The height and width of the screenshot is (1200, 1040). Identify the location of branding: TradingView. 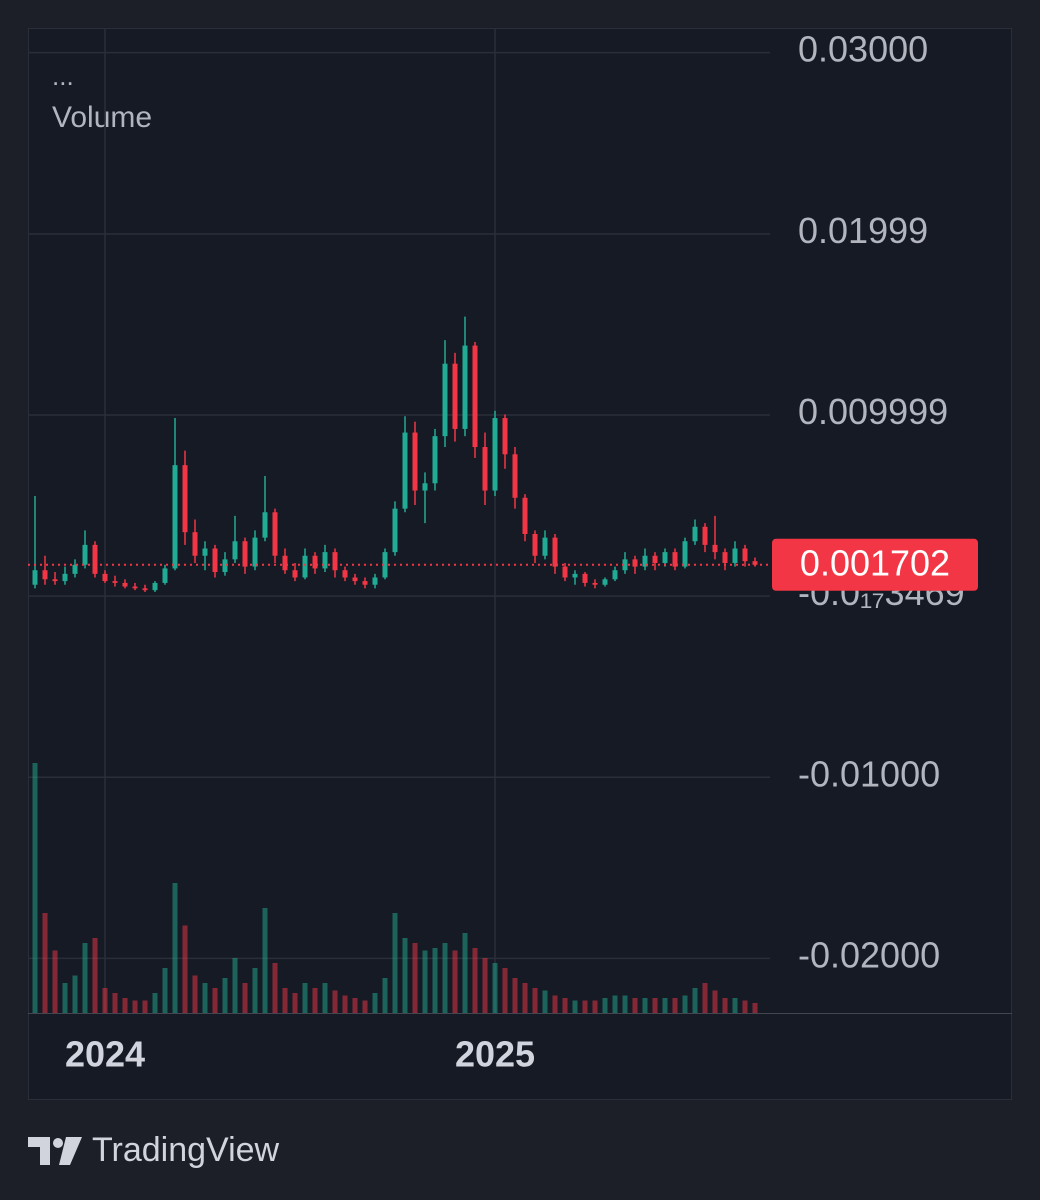
(186, 1150).